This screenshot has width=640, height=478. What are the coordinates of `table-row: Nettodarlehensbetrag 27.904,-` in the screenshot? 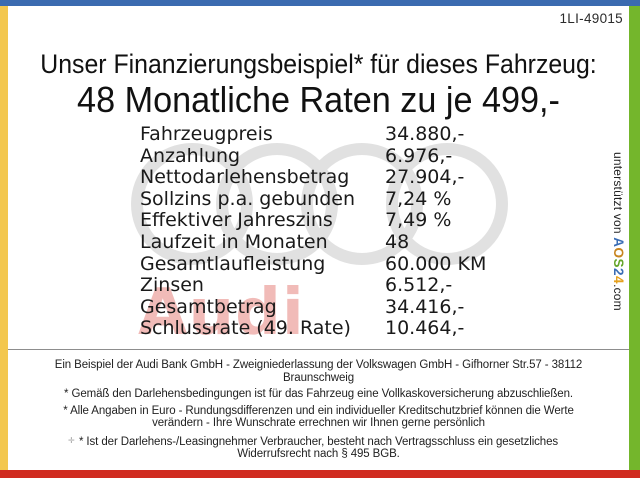 It's located at (350, 178).